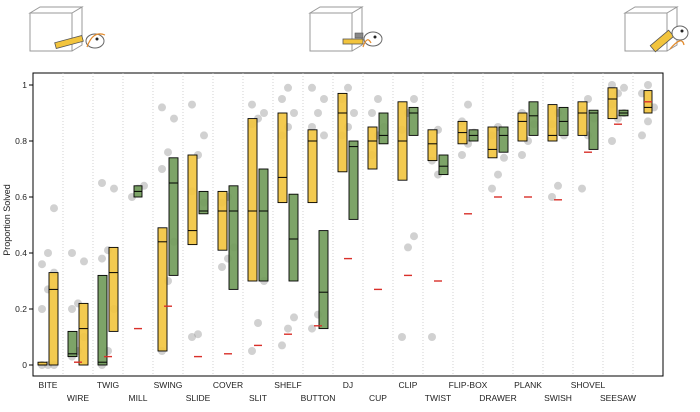 The height and width of the screenshot is (412, 700). Describe the element at coordinates (287, 385) in the screenshot. I see `x-tick-label: SHELF` at that location.